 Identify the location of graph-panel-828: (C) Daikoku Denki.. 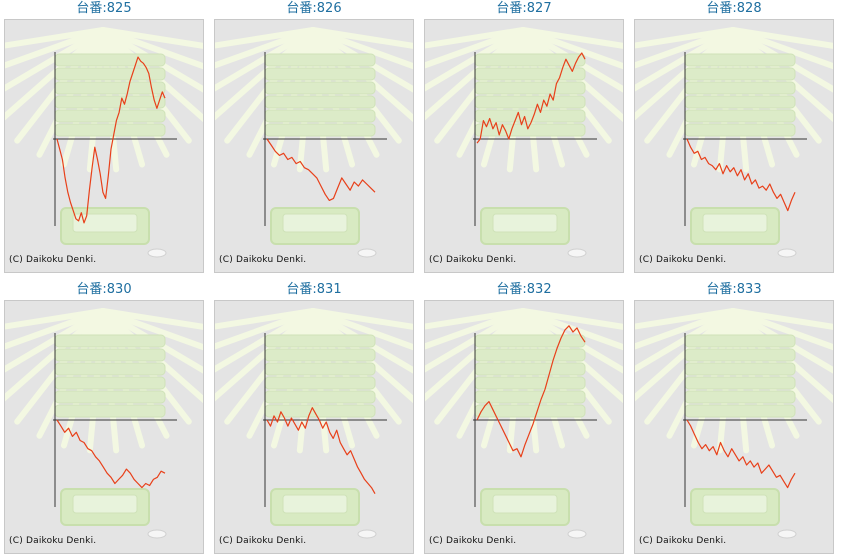
(734, 146).